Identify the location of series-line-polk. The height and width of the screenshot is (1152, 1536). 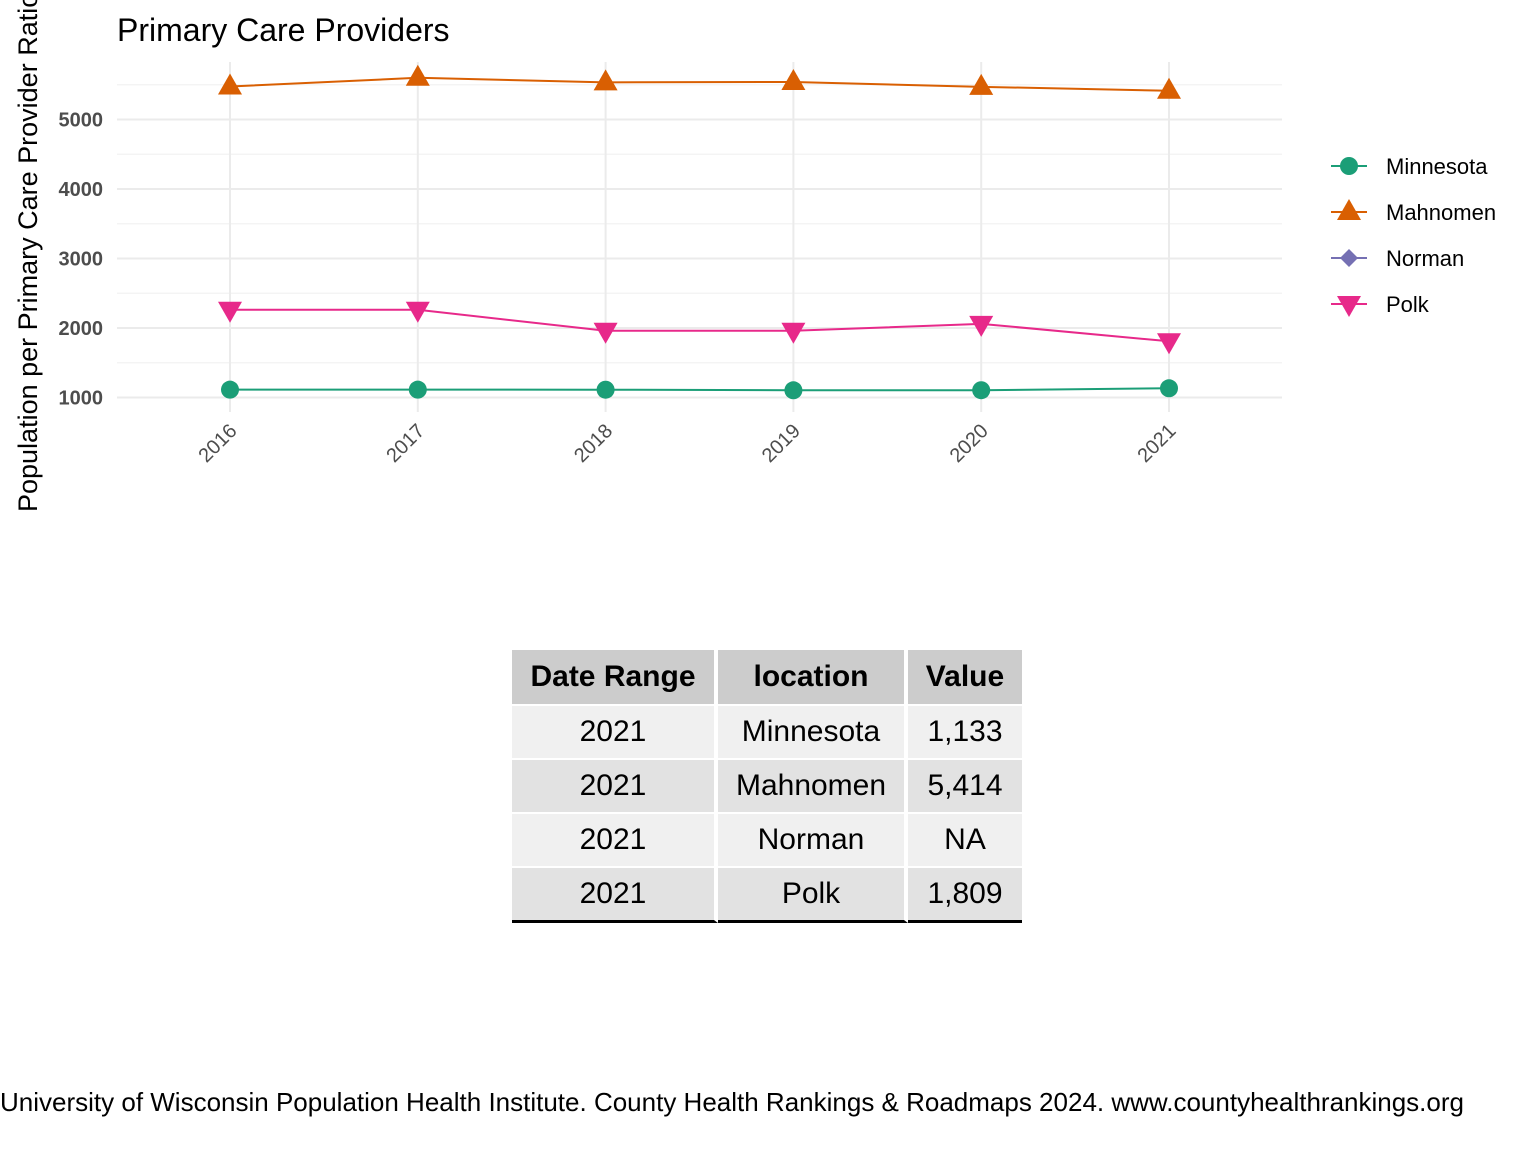
(700, 325).